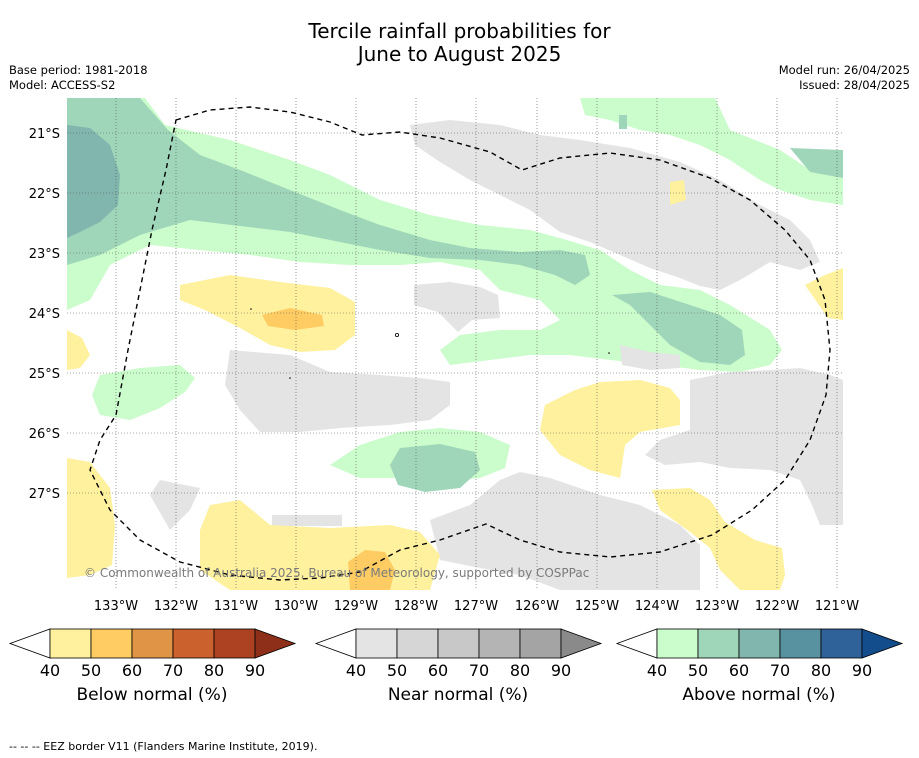  Describe the element at coordinates (717, 606) in the screenshot. I see `lon-tick-label: 123°W` at that location.